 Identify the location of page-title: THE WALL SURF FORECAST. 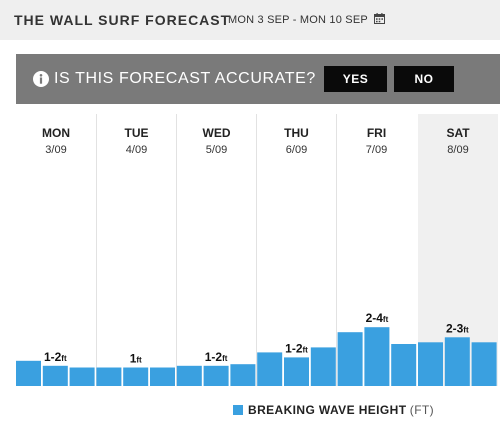
(122, 20).